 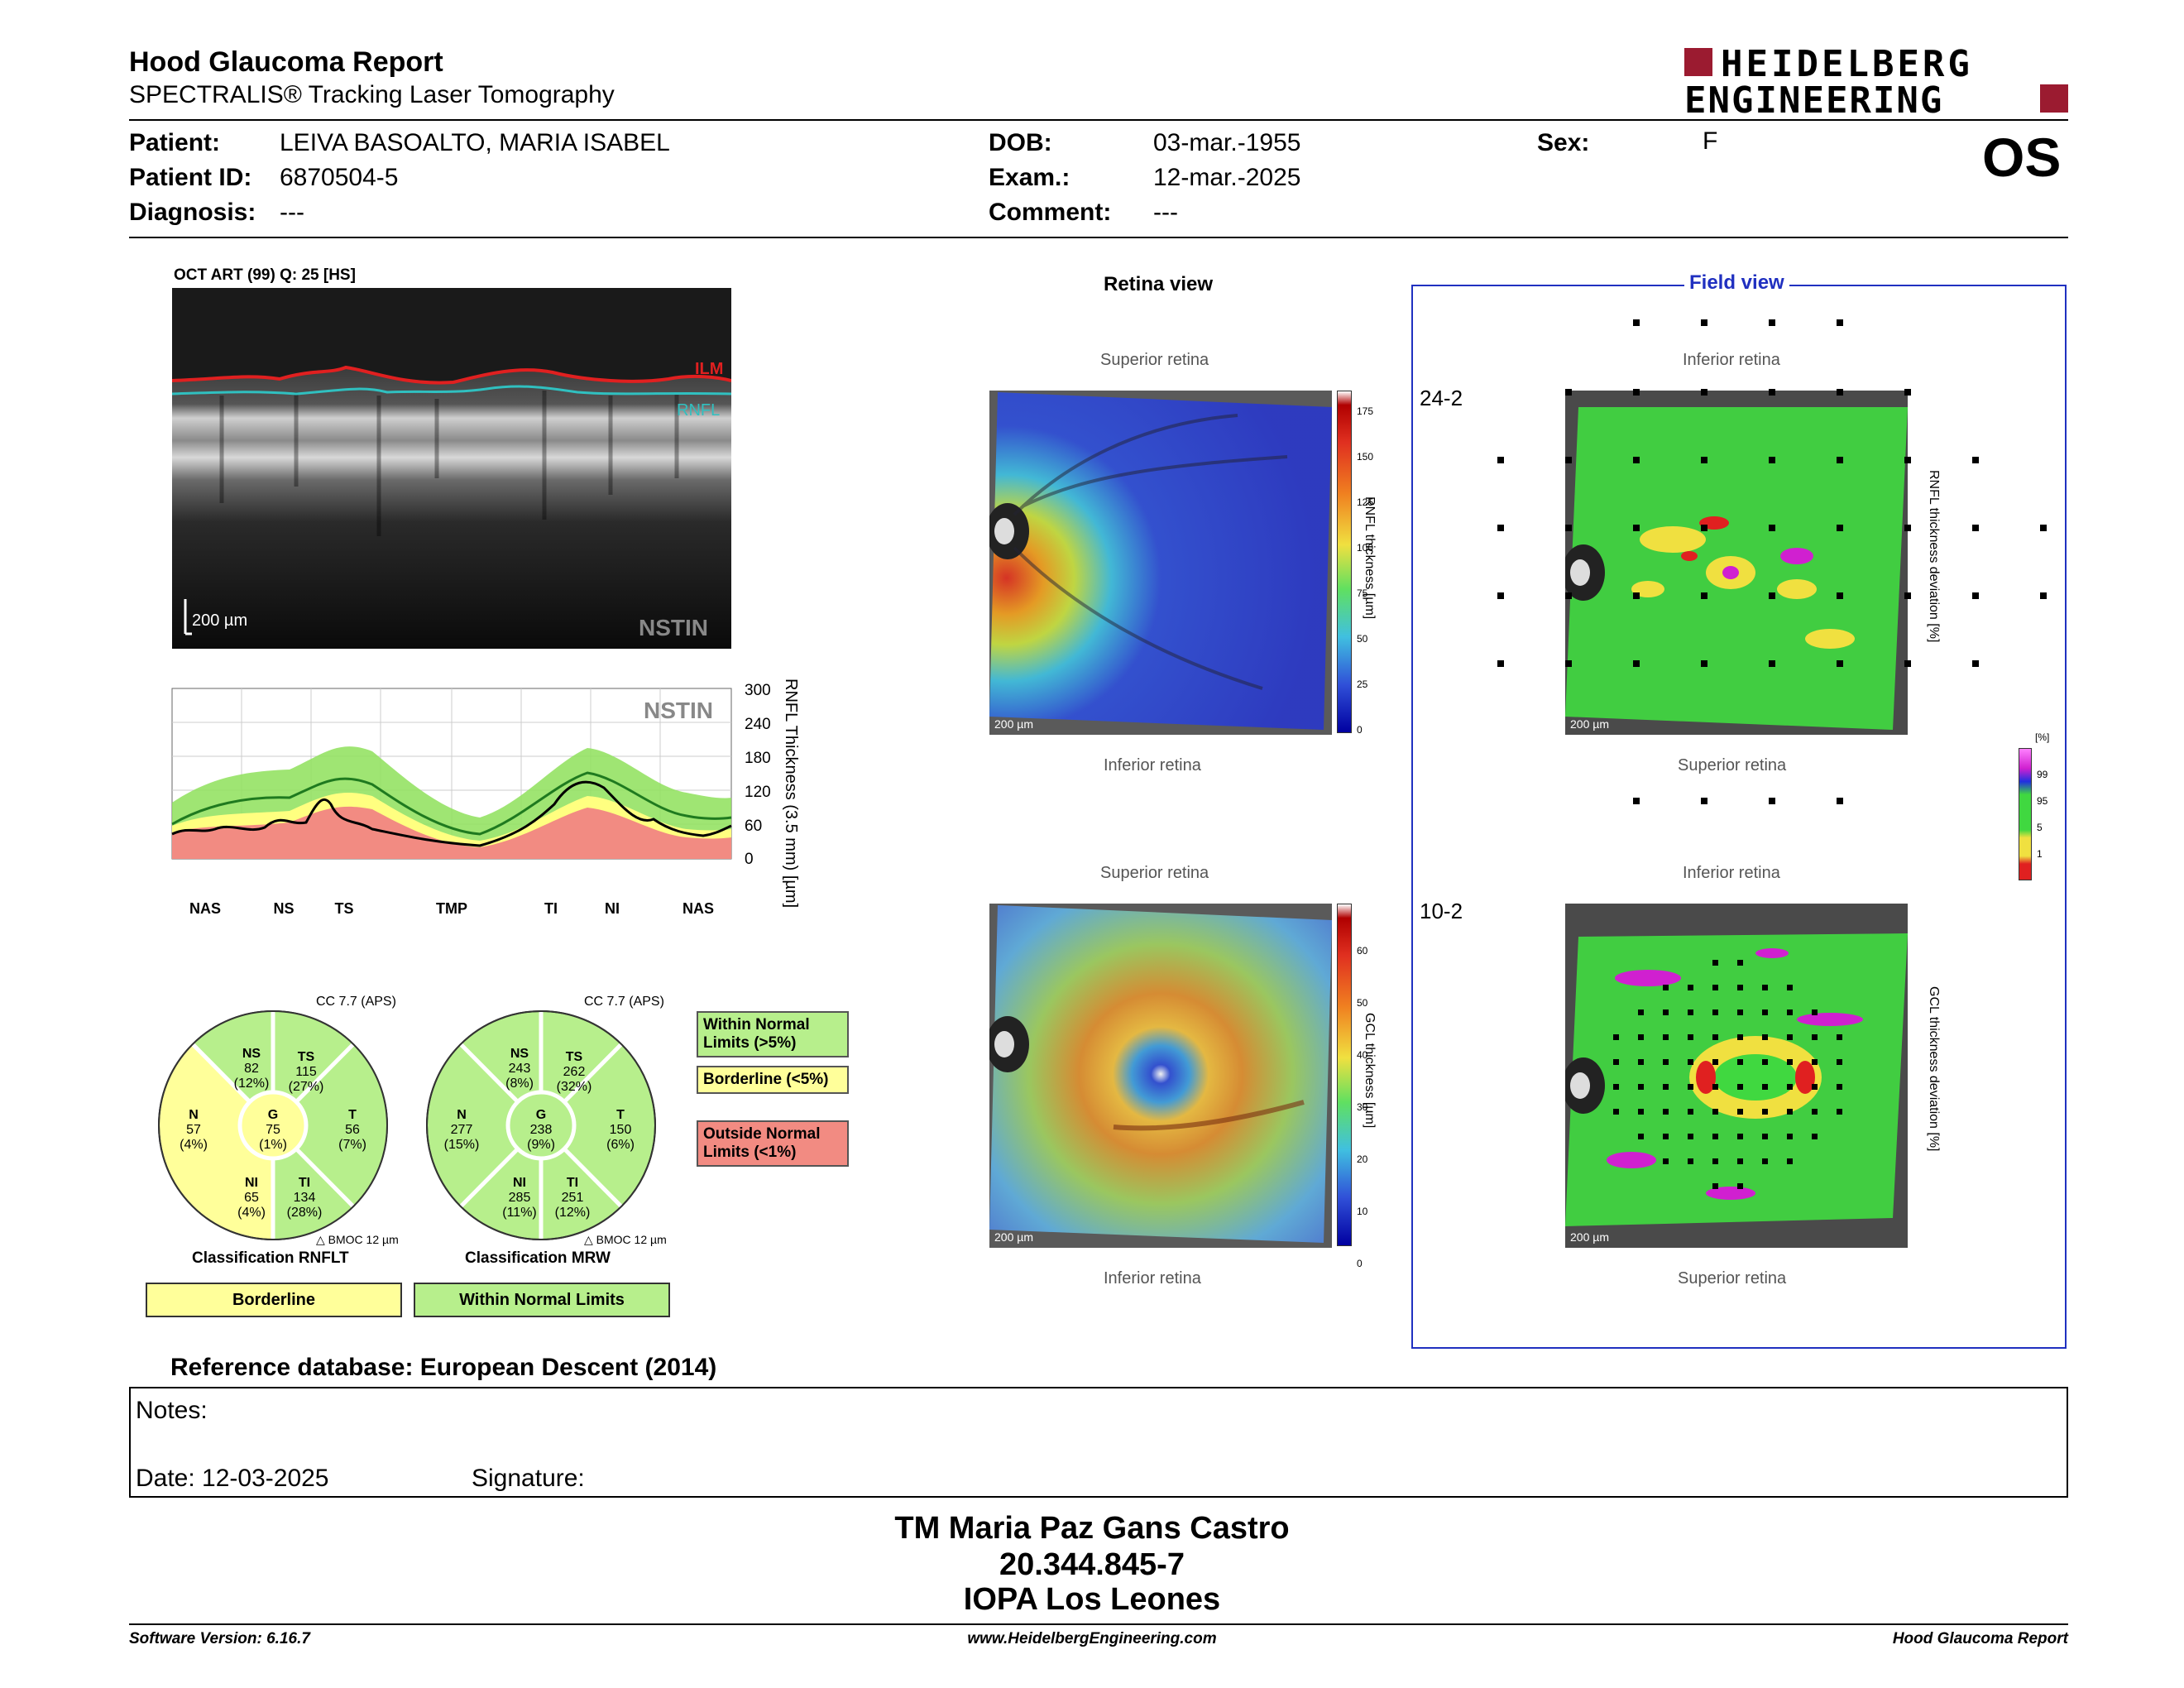 What do you see at coordinates (251, 1198) in the screenshot?
I see `rnflt-ni-value: 65` at bounding box center [251, 1198].